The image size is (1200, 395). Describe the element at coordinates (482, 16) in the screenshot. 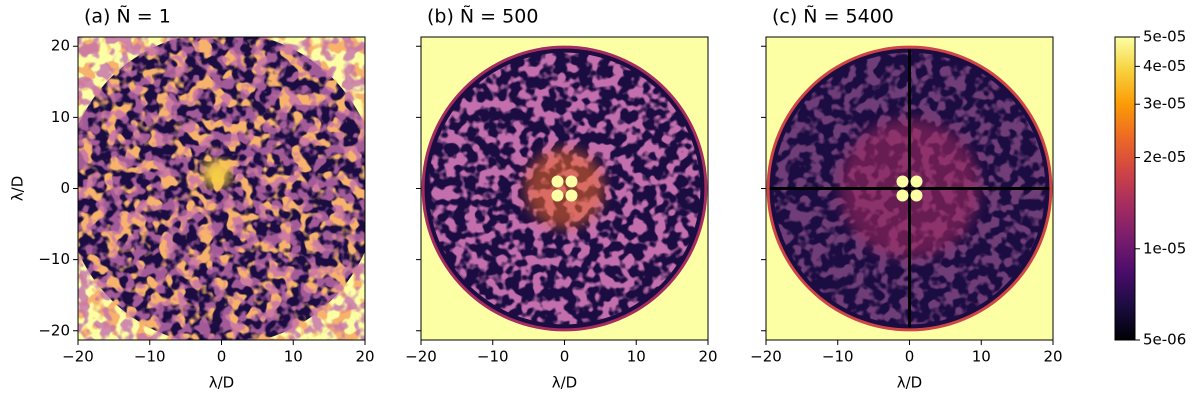

I see `panel-title: (b) Ñ = 500` at that location.